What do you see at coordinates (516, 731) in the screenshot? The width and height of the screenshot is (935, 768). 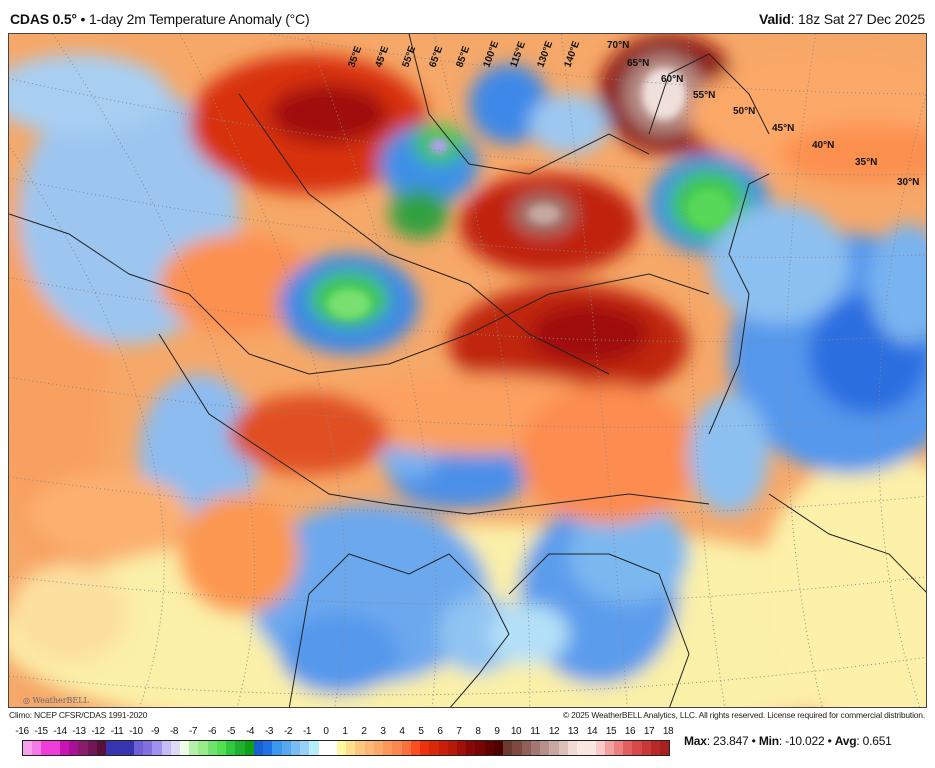 I see `colorbar-tick: 10` at bounding box center [516, 731].